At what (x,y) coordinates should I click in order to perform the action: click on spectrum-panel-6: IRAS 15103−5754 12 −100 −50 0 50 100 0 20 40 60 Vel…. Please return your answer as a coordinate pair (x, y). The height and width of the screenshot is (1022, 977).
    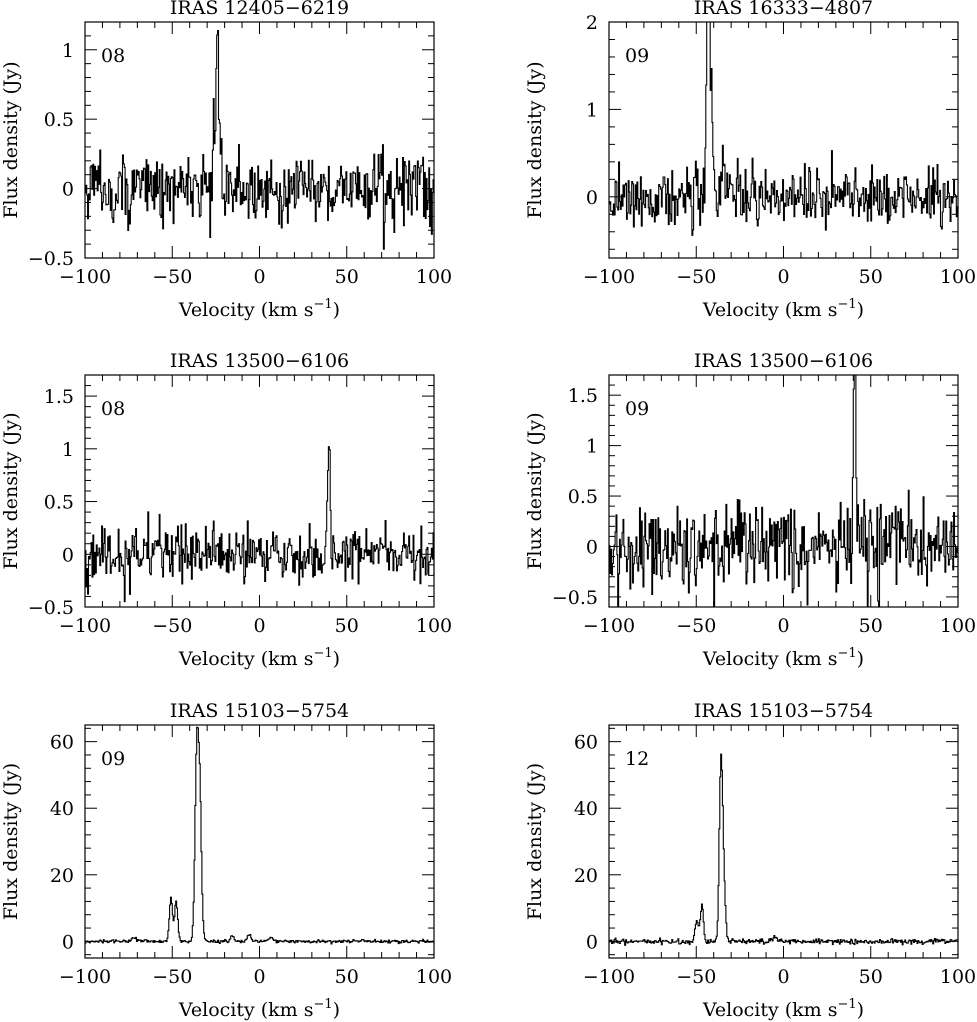
    Looking at the image, I should click on (750, 860).